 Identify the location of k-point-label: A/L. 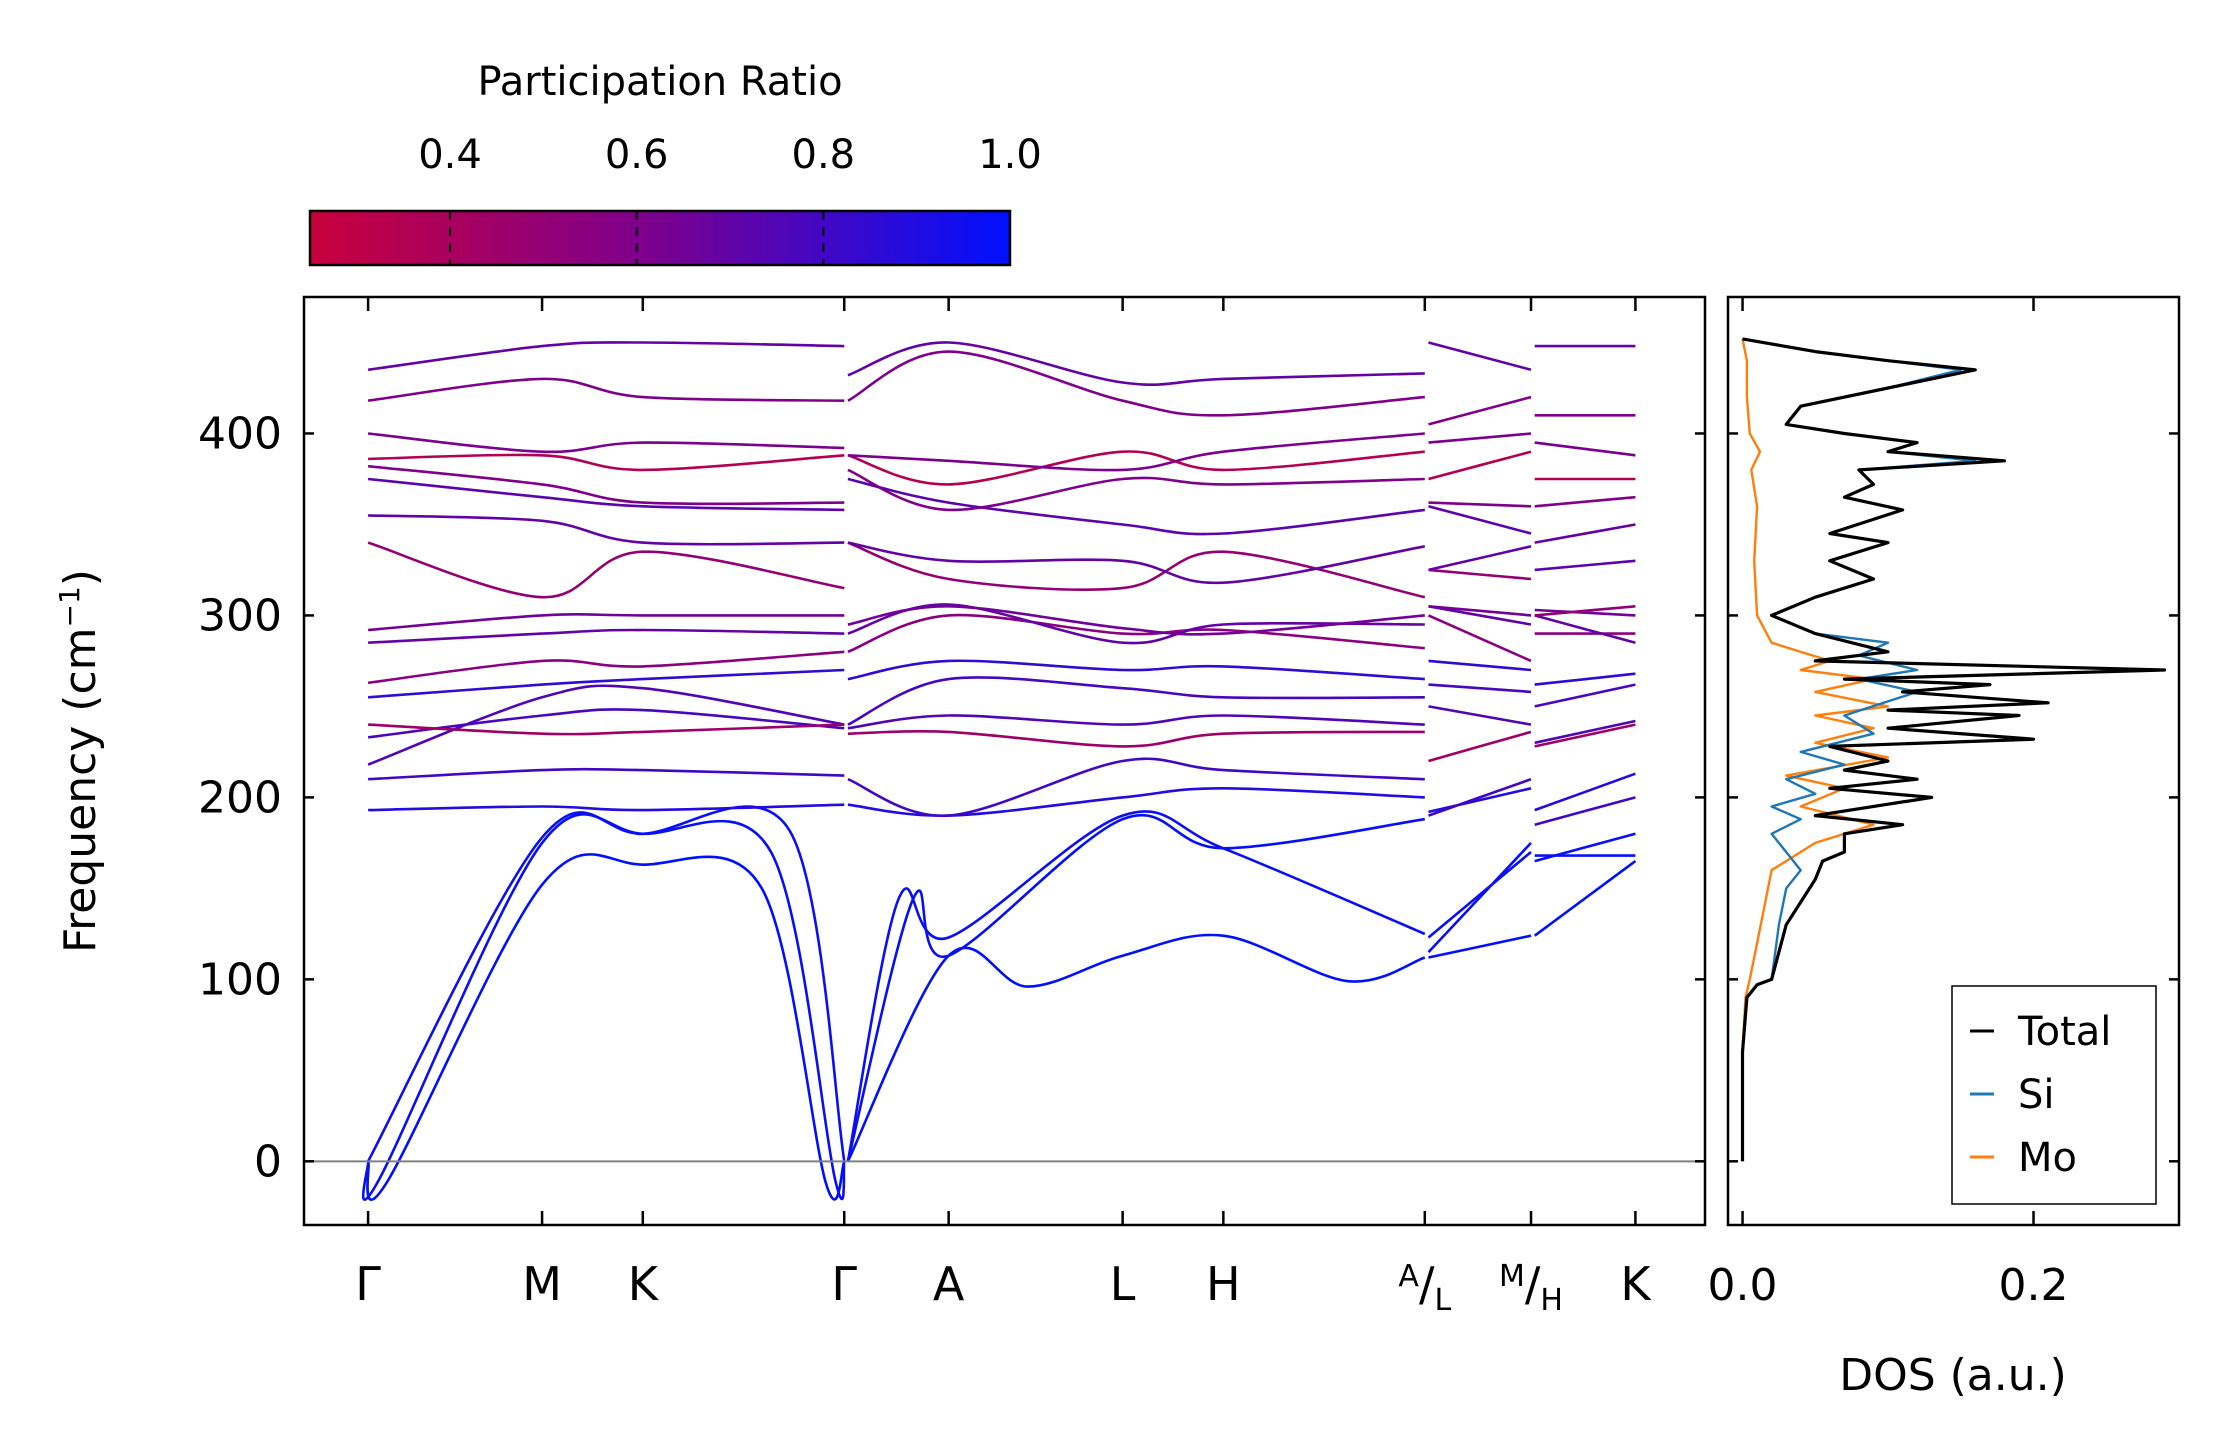
(1424, 1287).